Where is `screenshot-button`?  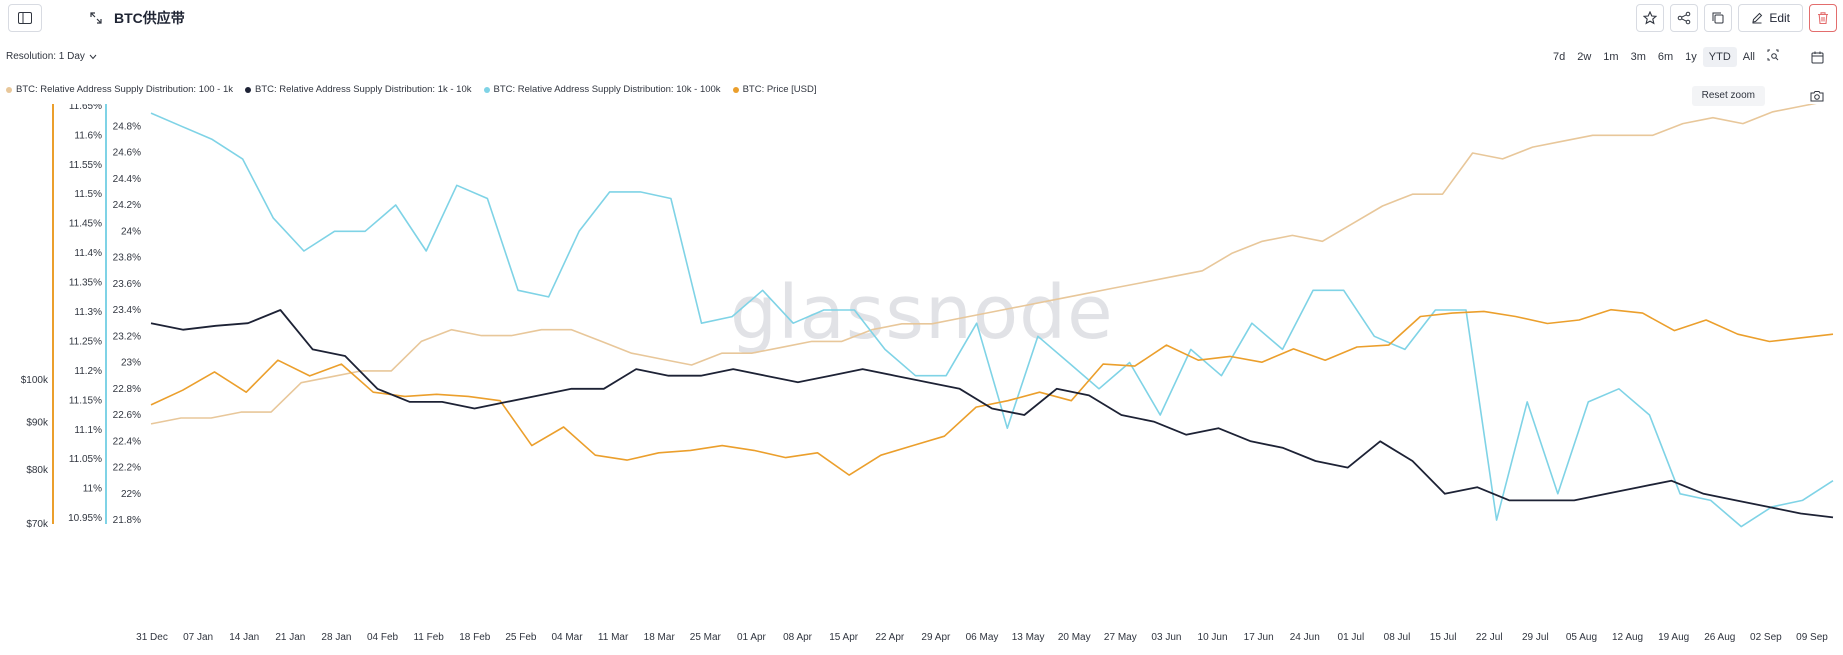 screenshot-button is located at coordinates (1817, 96).